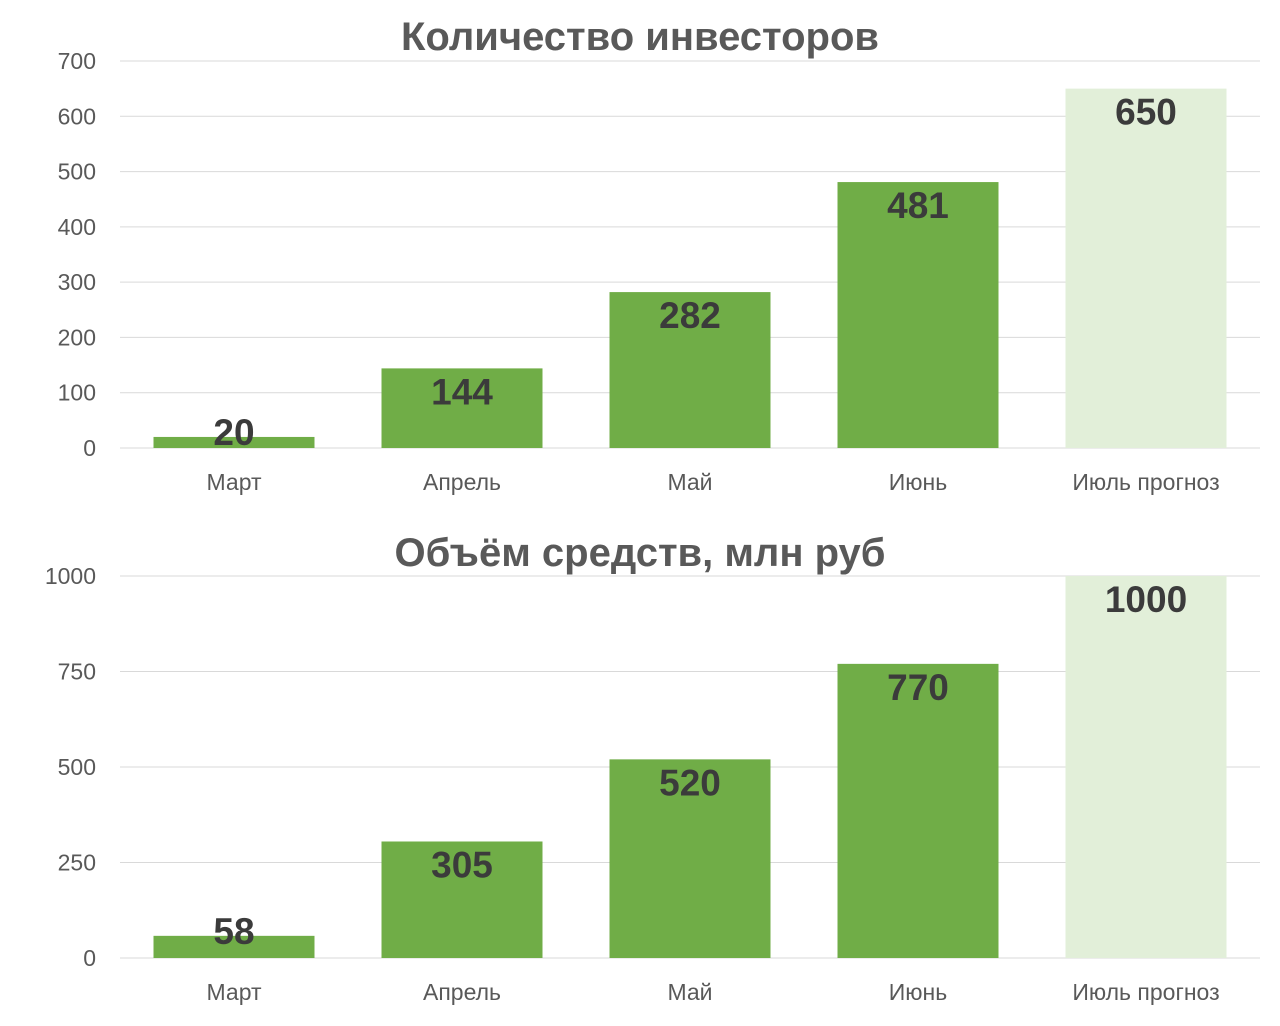 This screenshot has width=1280, height=1026. What do you see at coordinates (1146, 112) in the screenshot?
I see `data-label: 650` at bounding box center [1146, 112].